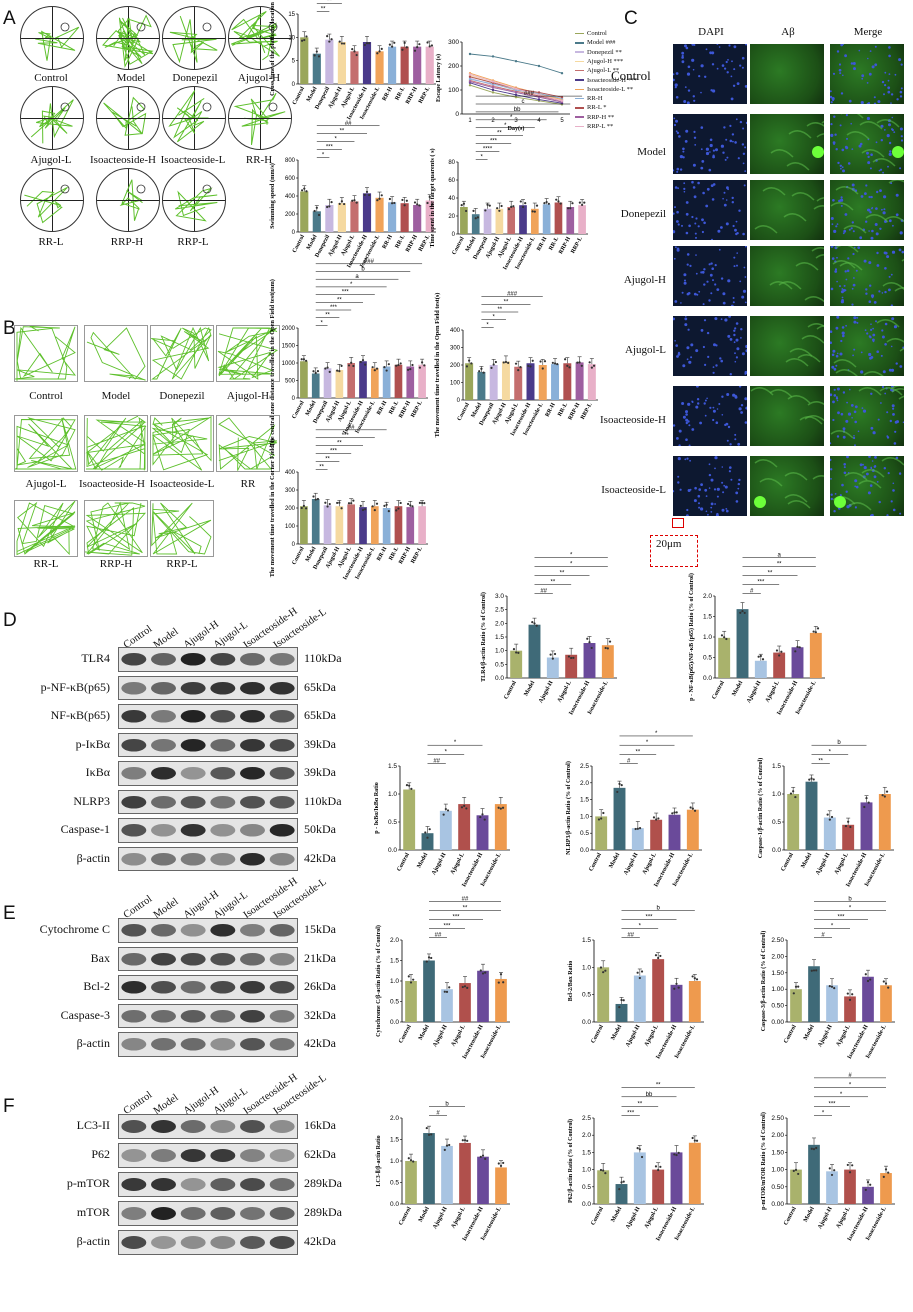 This screenshot has height=1312, width=913. I want to click on y-tick-label: 2.5, so click(499, 610).